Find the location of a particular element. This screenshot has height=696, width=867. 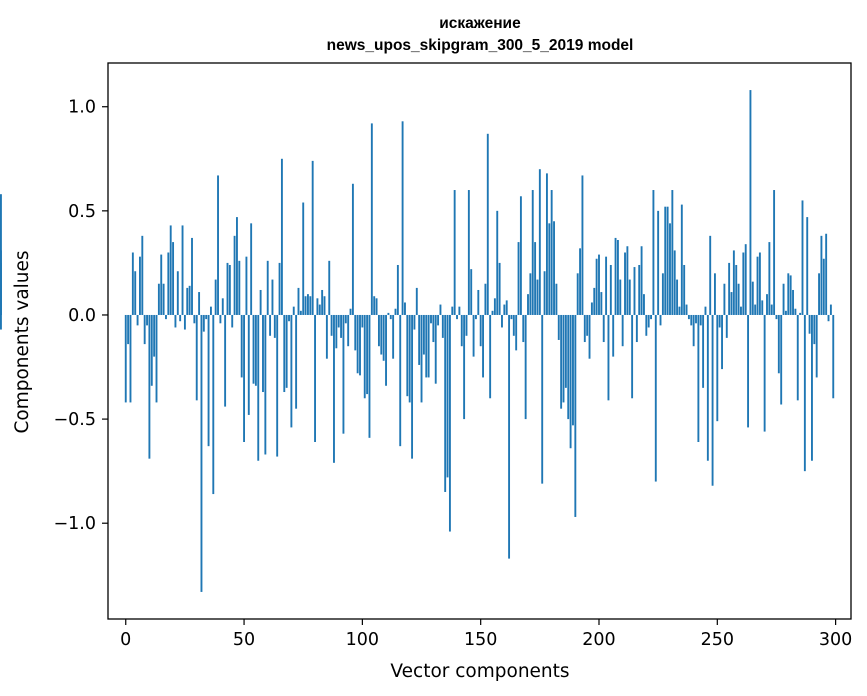

x-tick-label: 150 is located at coordinates (480, 640).